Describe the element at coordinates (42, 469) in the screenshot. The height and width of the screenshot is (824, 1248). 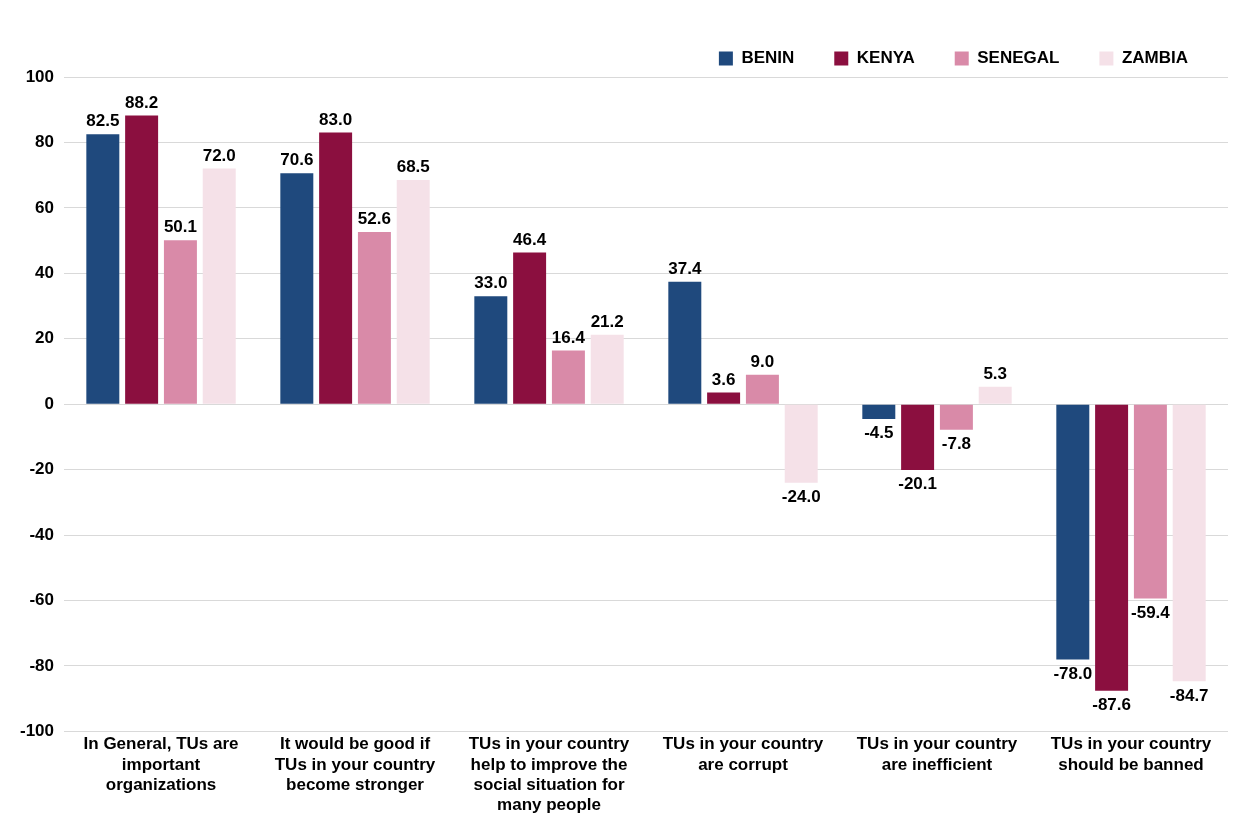
I see `y-tick-label: -20` at that location.